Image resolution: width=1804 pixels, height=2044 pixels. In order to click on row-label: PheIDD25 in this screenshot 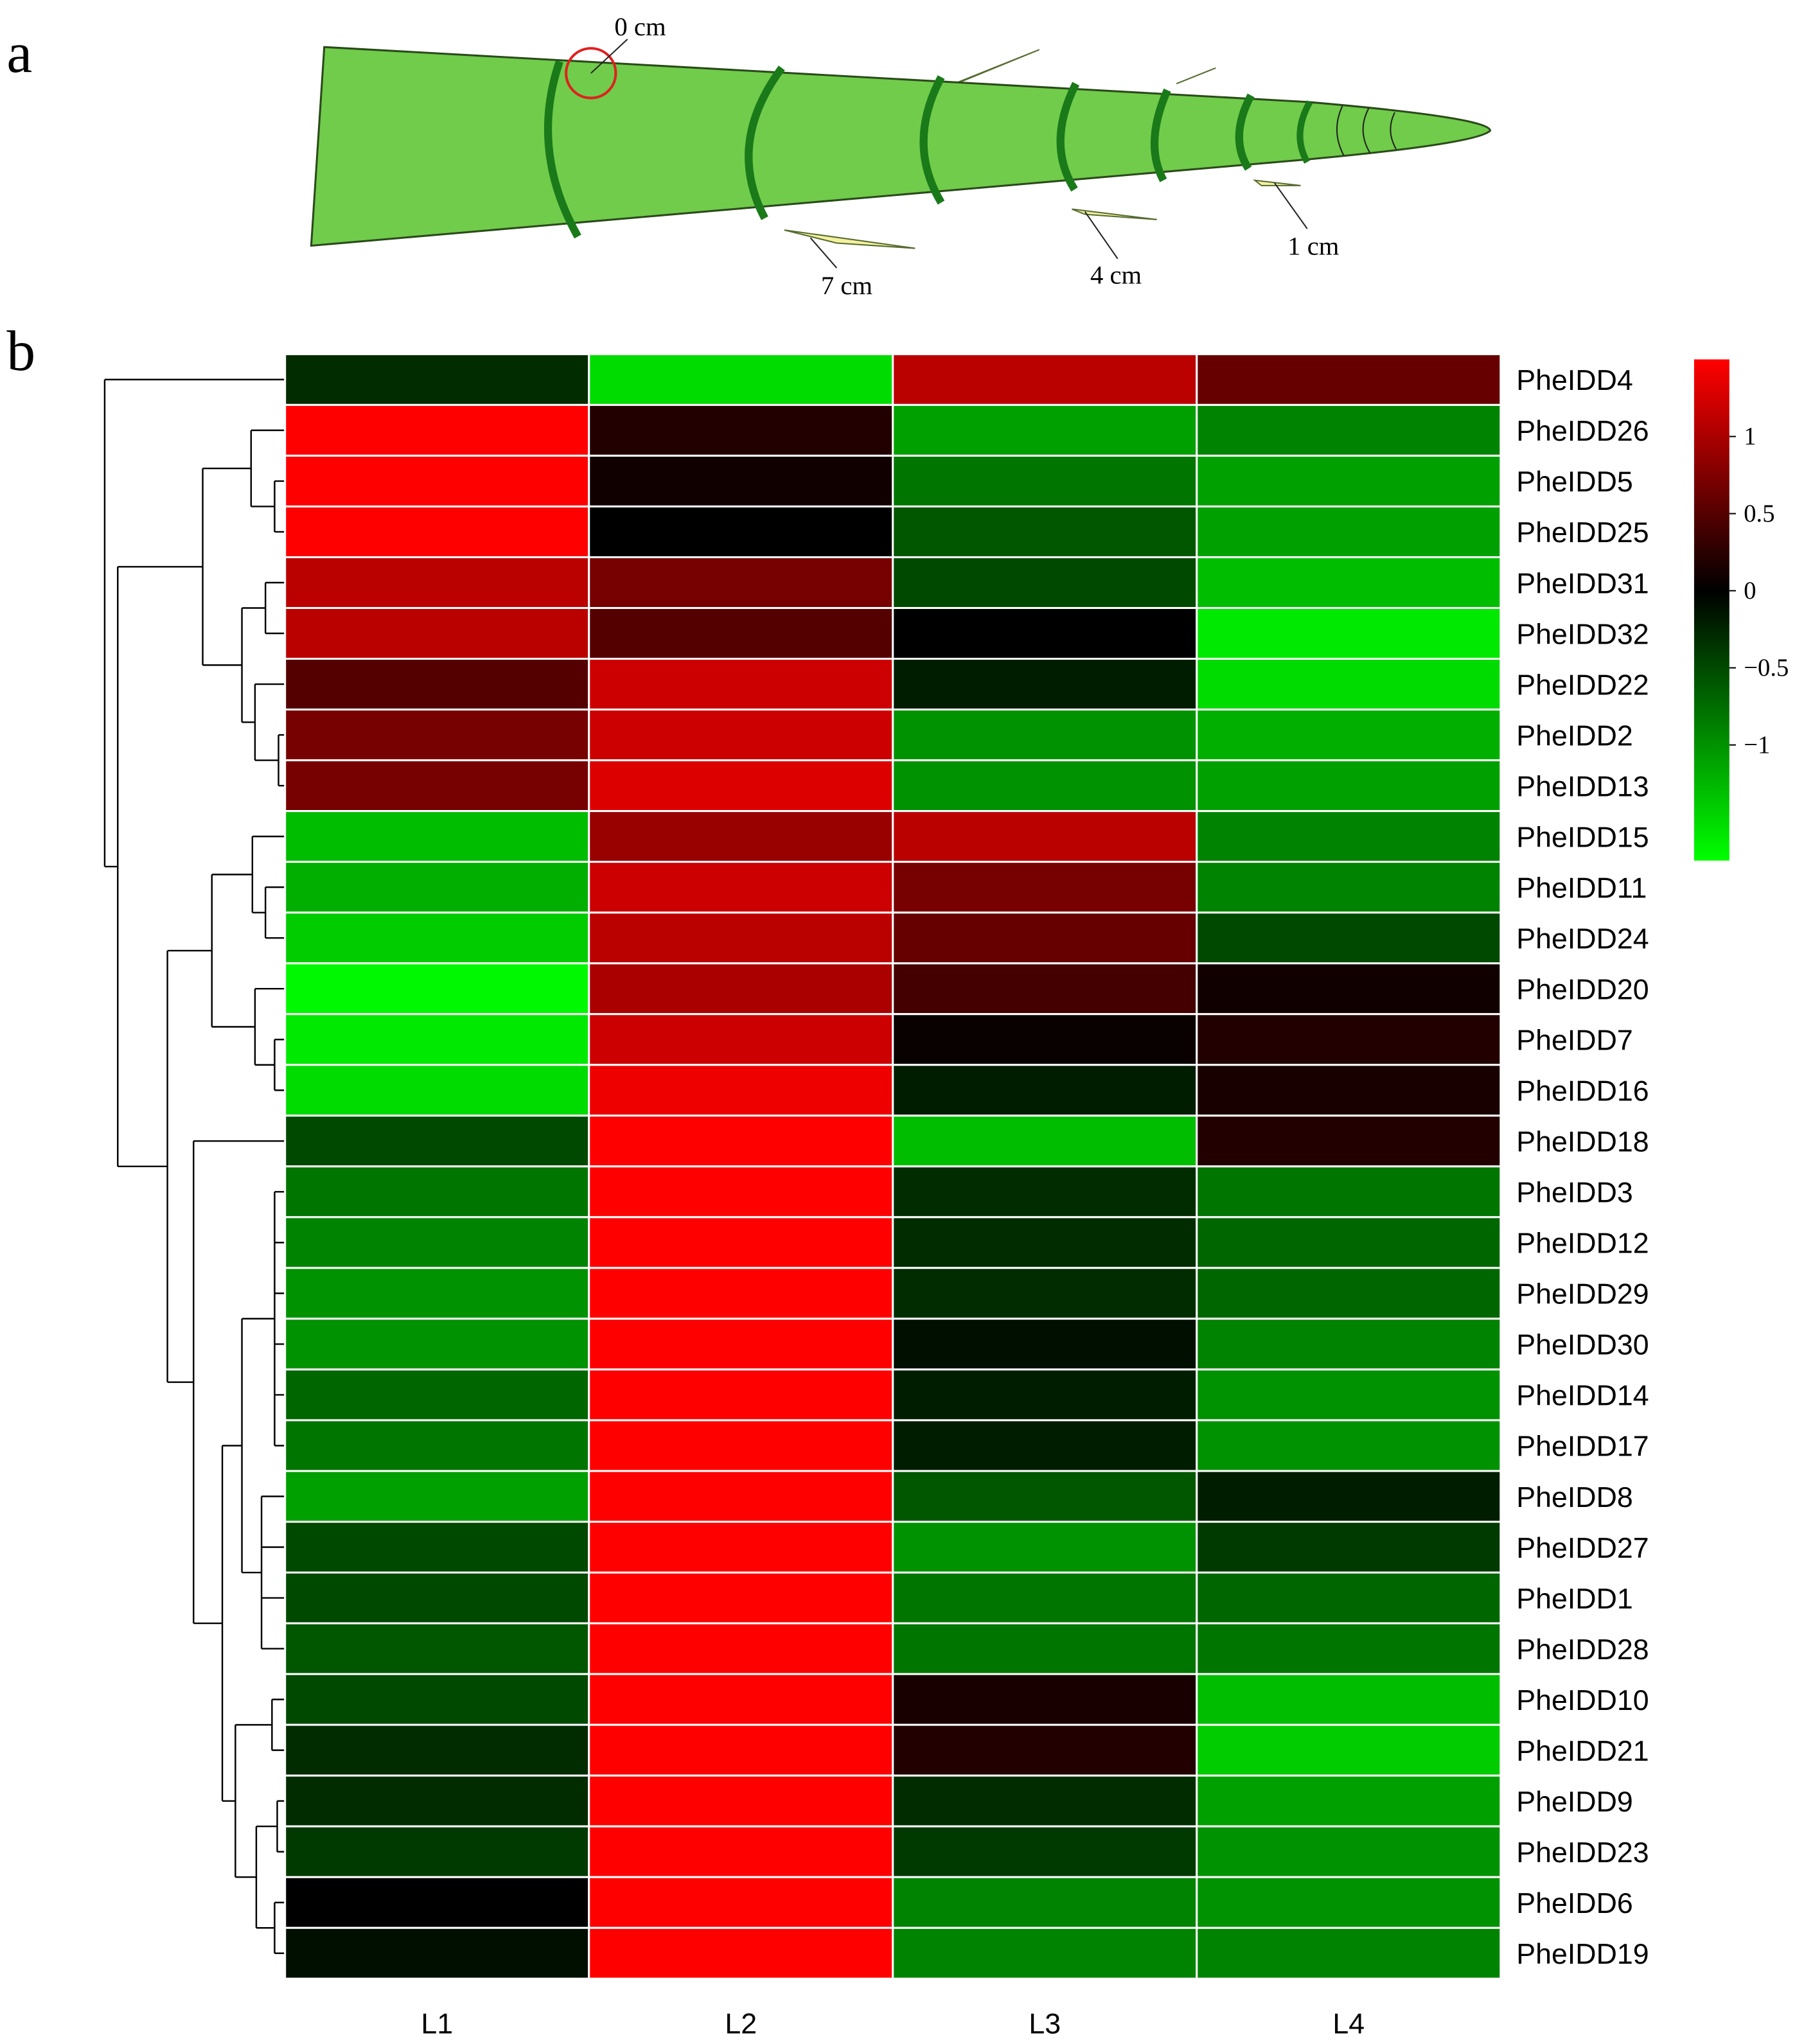, I will do `click(1582, 532)`.